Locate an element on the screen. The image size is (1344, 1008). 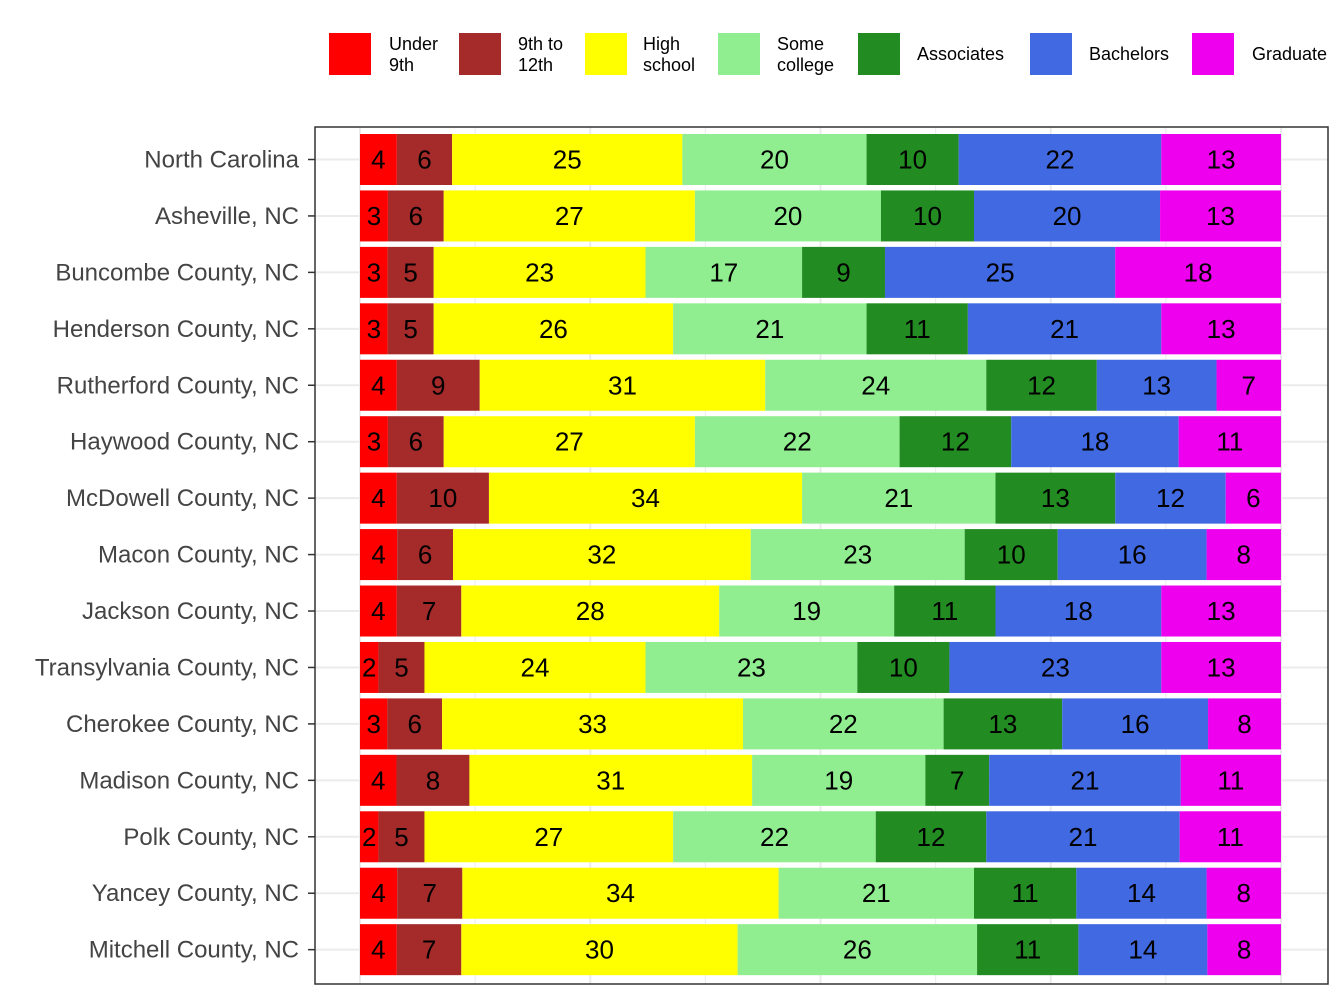
bar-label: 32 is located at coordinates (601, 555).